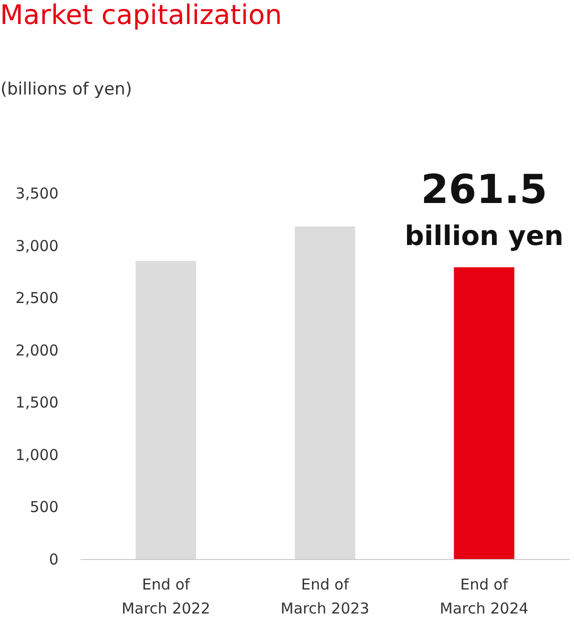 This screenshot has height=628, width=574. What do you see at coordinates (484, 597) in the screenshot?
I see `x-tick-label: End of March 2024` at bounding box center [484, 597].